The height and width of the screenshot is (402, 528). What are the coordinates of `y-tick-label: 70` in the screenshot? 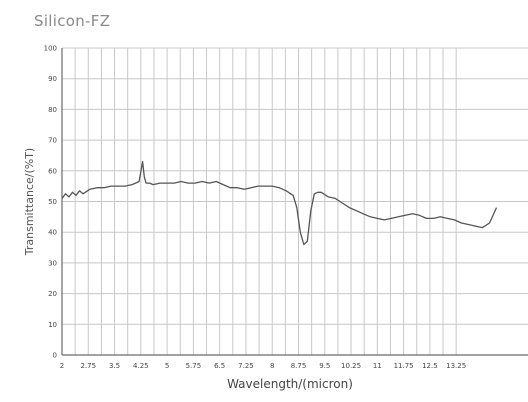 It's located at (52, 141).